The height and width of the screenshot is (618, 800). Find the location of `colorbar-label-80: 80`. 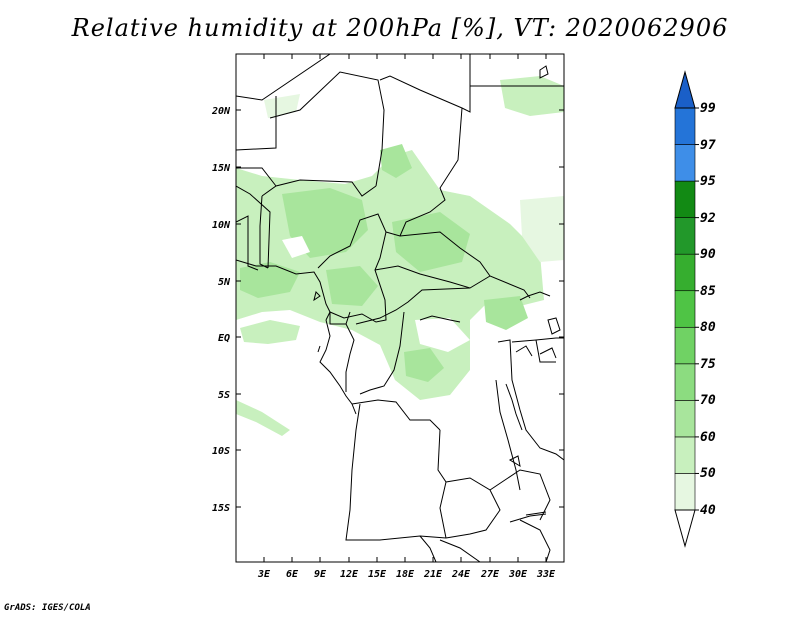

colorbar-label-80: 80 is located at coordinates (708, 327).